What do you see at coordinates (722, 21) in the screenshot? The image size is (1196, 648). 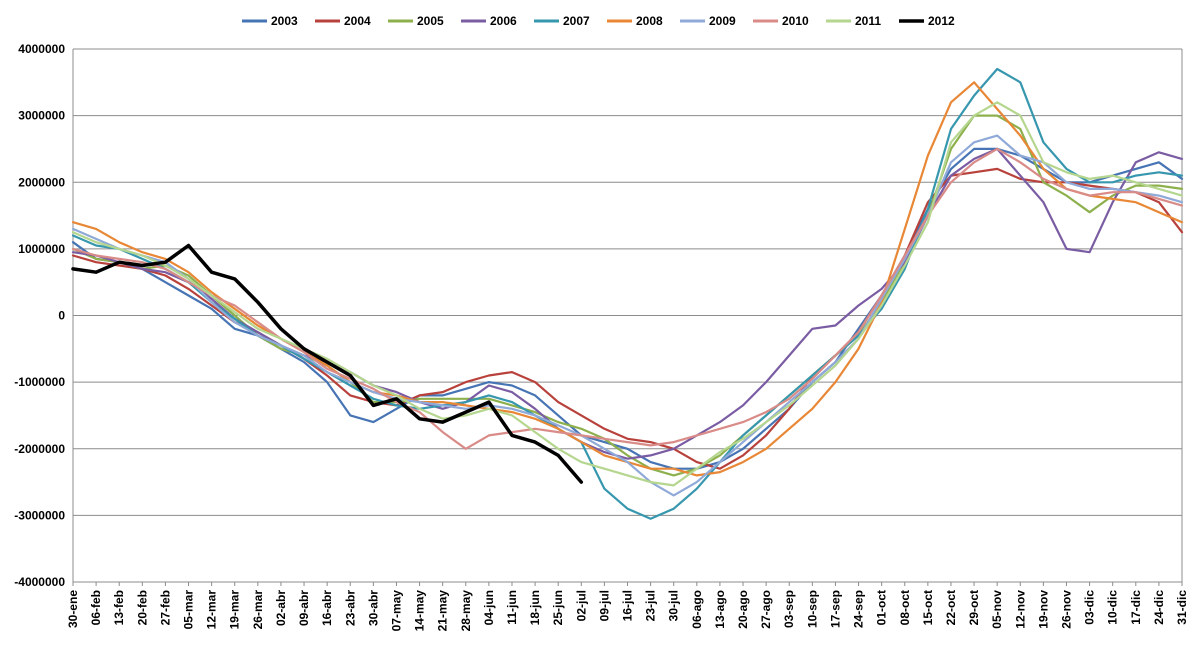 I see `legend-label: 2009` at bounding box center [722, 21].